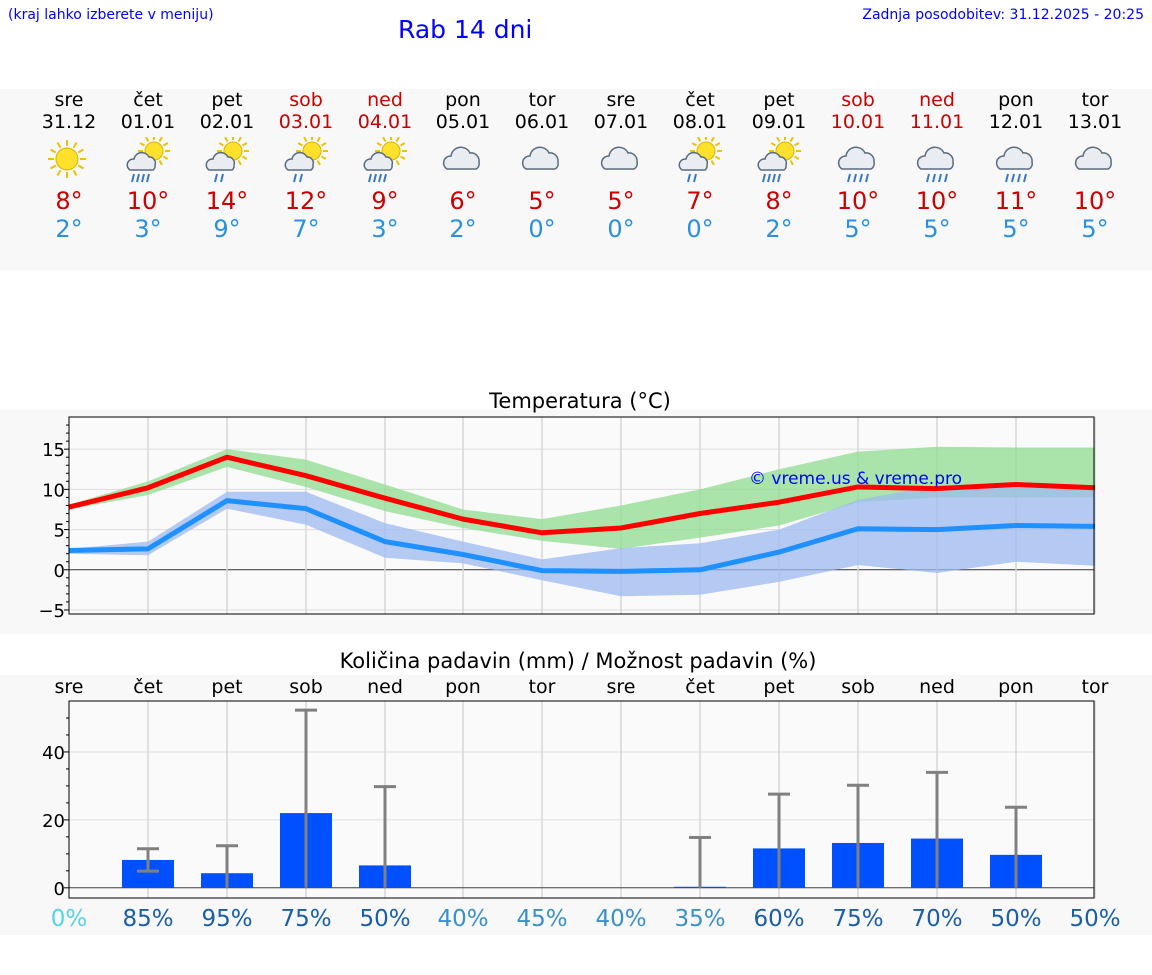  Describe the element at coordinates (306, 100) in the screenshot. I see `day-name: sob` at that location.